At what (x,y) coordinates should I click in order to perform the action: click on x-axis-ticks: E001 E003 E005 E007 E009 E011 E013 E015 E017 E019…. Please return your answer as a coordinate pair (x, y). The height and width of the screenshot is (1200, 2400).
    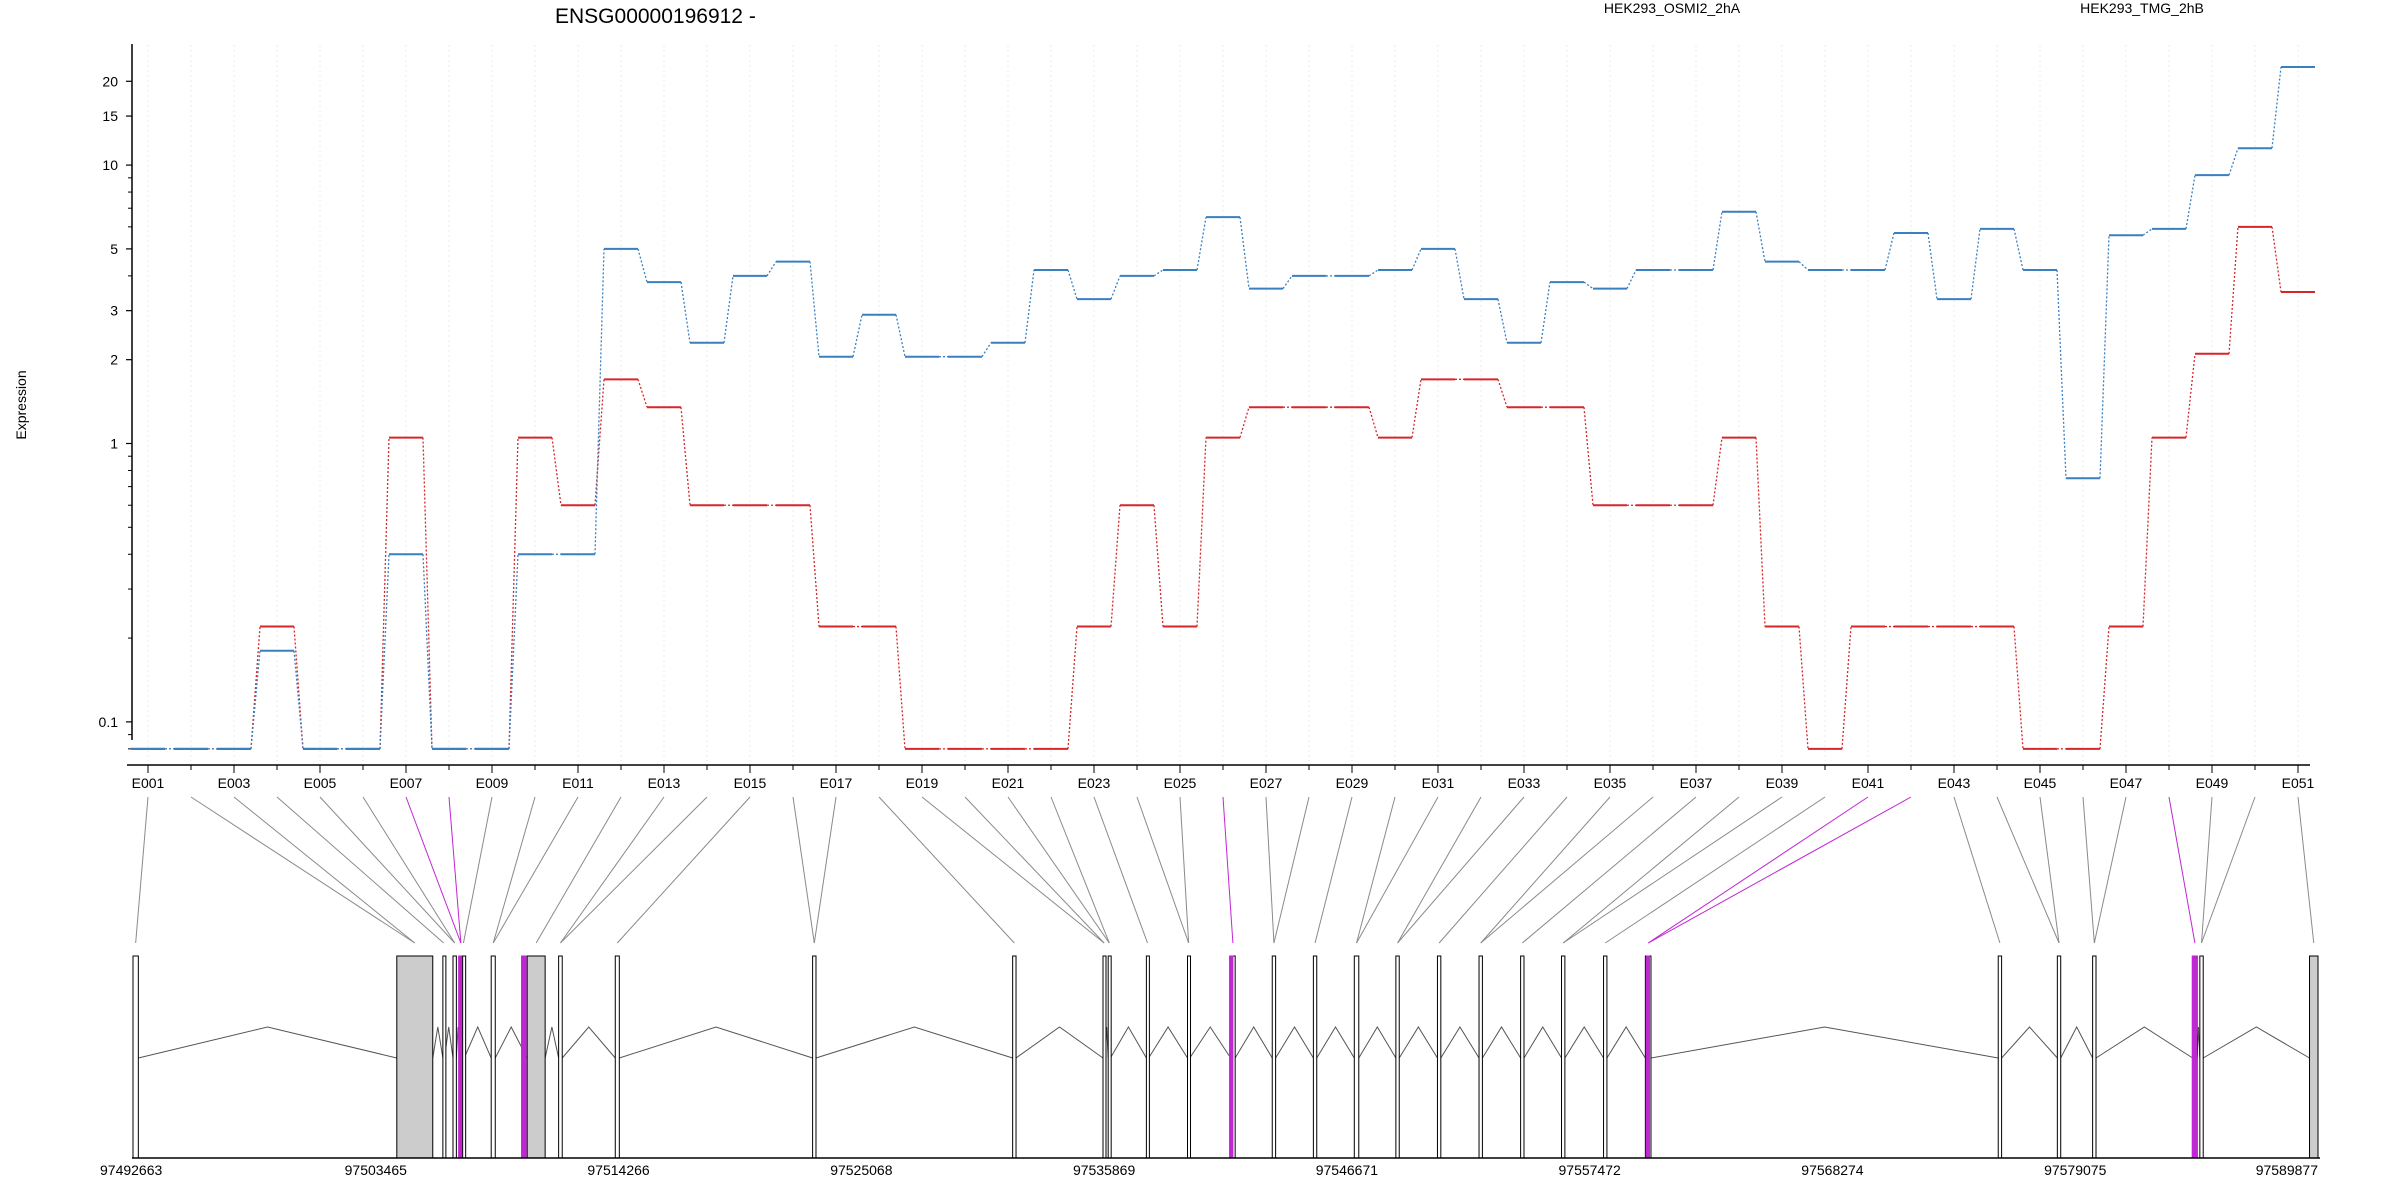
    Looking at the image, I should click on (1223, 778).